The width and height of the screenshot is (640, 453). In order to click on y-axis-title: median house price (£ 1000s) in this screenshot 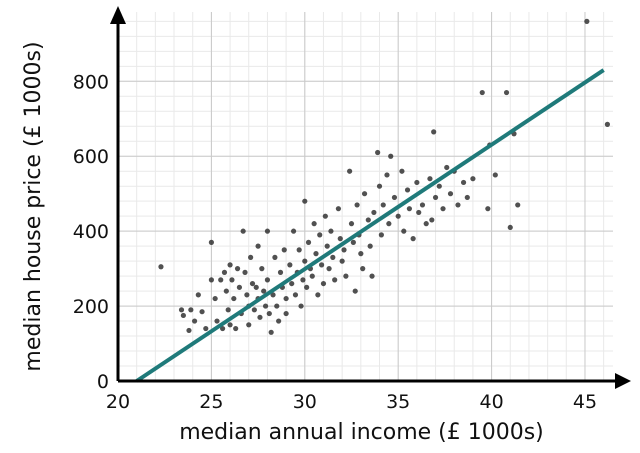, I will do `click(33, 206)`.